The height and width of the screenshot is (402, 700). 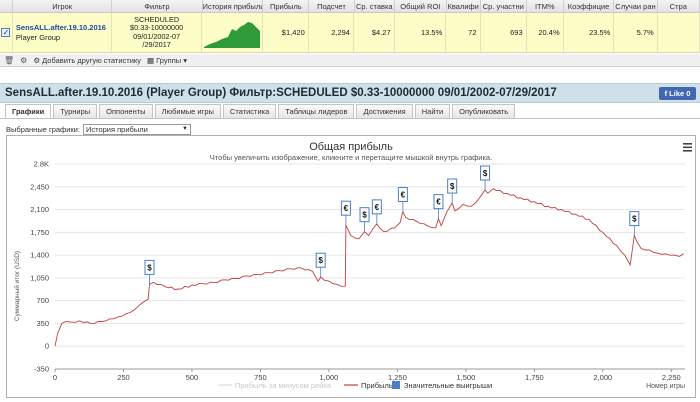 What do you see at coordinates (283, 385) in the screenshot?
I see `legend-rake-profit: Прибыль за минусом рейка` at bounding box center [283, 385].